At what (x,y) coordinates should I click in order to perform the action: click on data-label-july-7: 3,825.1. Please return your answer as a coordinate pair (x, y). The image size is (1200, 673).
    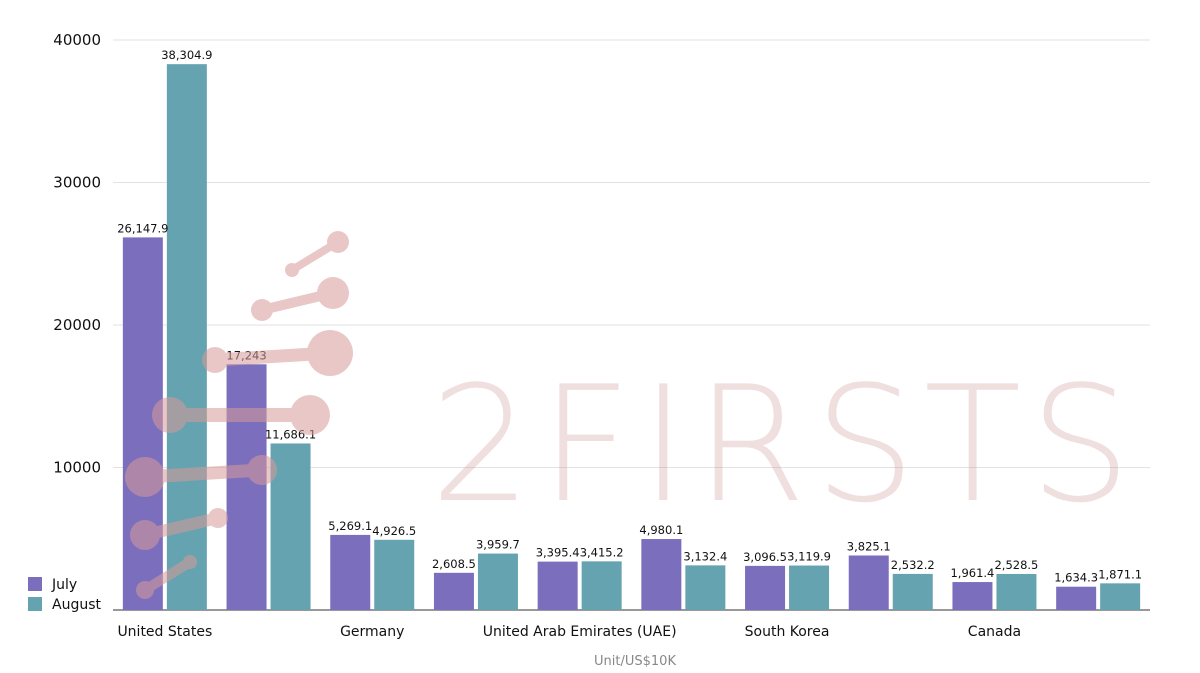
    Looking at the image, I should click on (869, 546).